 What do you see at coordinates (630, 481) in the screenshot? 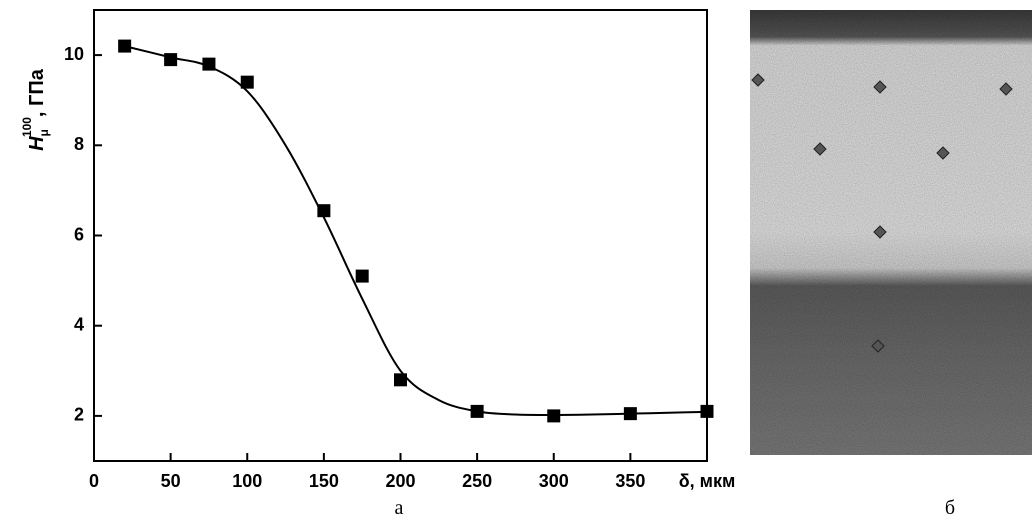
I see `x-tick-label: 350` at bounding box center [630, 481].